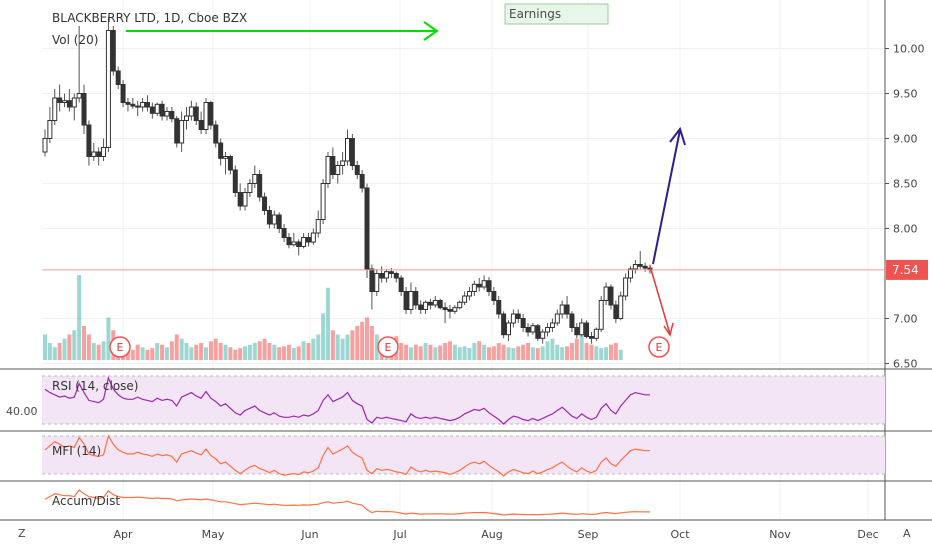 The width and height of the screenshot is (932, 550). What do you see at coordinates (495, 534) in the screenshot?
I see `time-axis: Apr May Jun Jul Aug Sep Oct Nov Dec` at bounding box center [495, 534].